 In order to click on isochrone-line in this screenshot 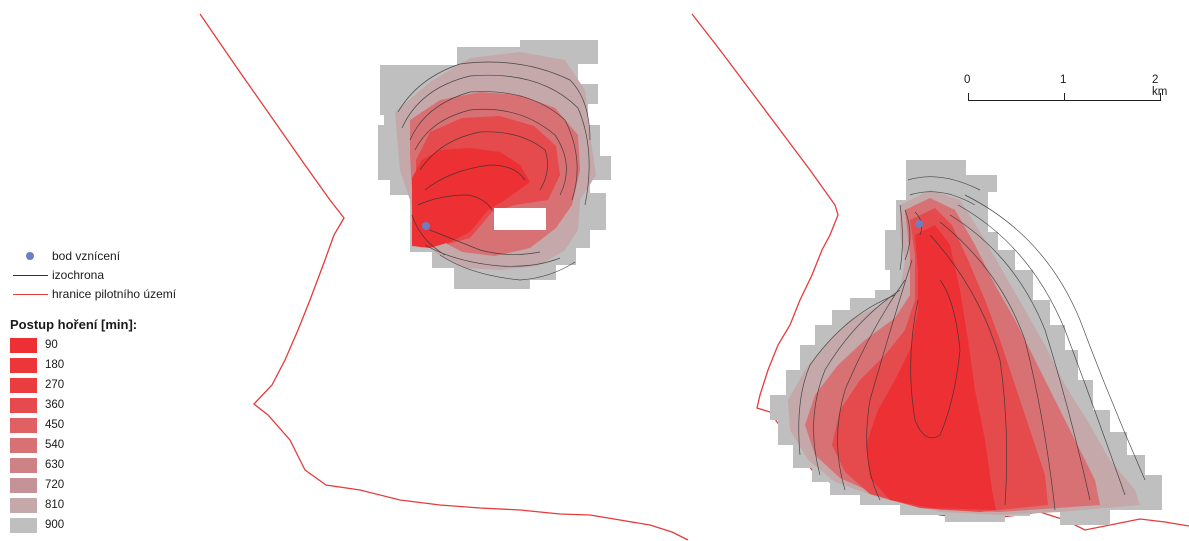, I will do `click(30, 275)`.